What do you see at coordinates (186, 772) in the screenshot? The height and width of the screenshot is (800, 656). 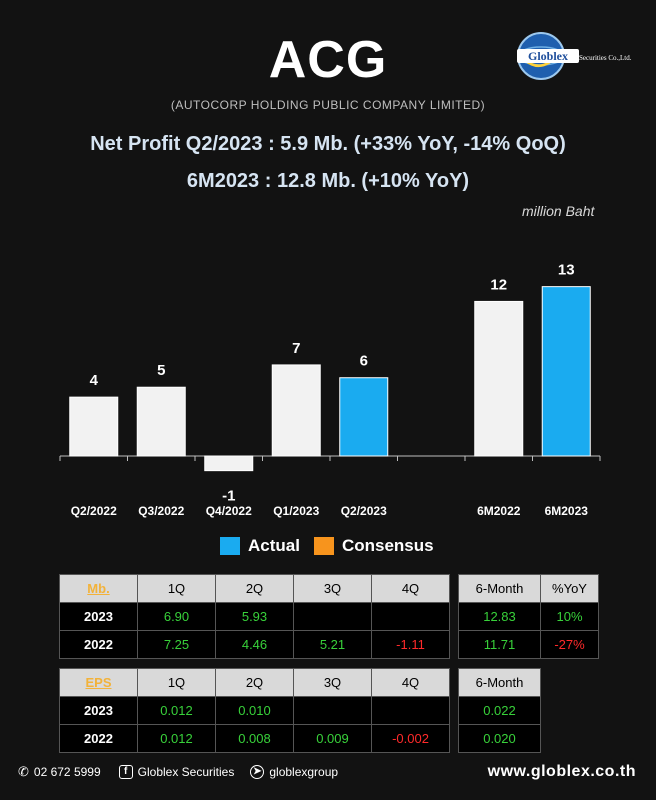 I see `facebook-link: Globlex Securities` at bounding box center [186, 772].